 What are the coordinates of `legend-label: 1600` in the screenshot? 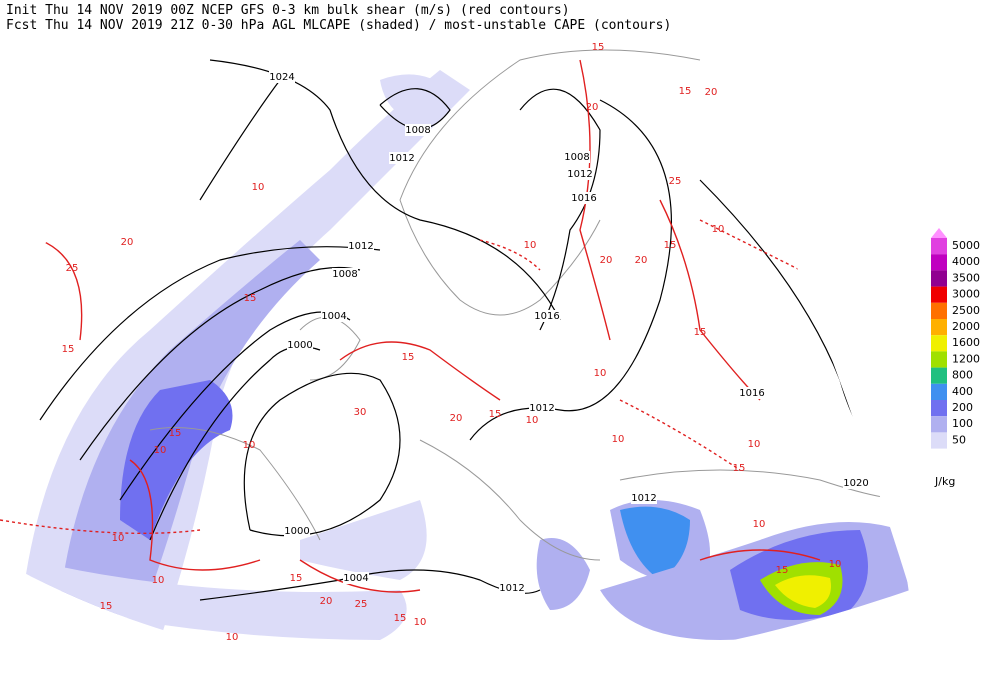 It's located at (966, 342).